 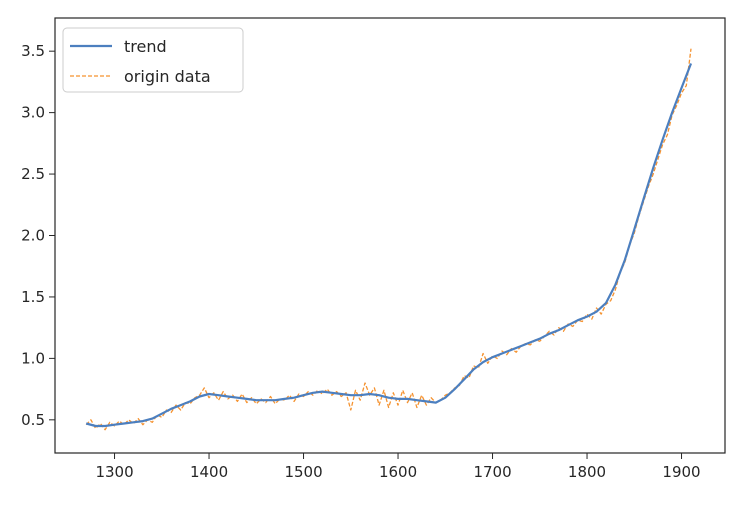 What do you see at coordinates (33, 174) in the screenshot?
I see `y-tick-label: 2.5` at bounding box center [33, 174].